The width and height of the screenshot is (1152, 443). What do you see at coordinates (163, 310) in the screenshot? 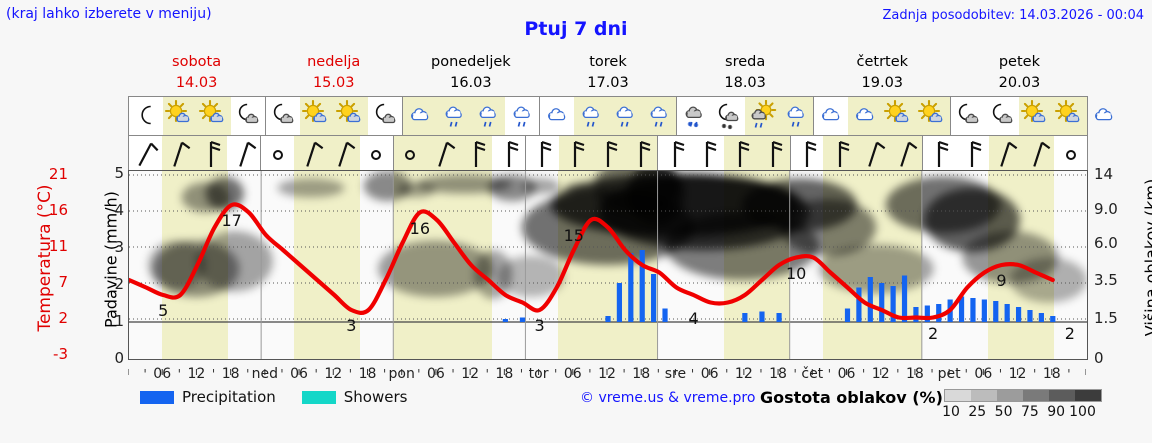
I see `temperature-point-label: 5` at bounding box center [163, 310].